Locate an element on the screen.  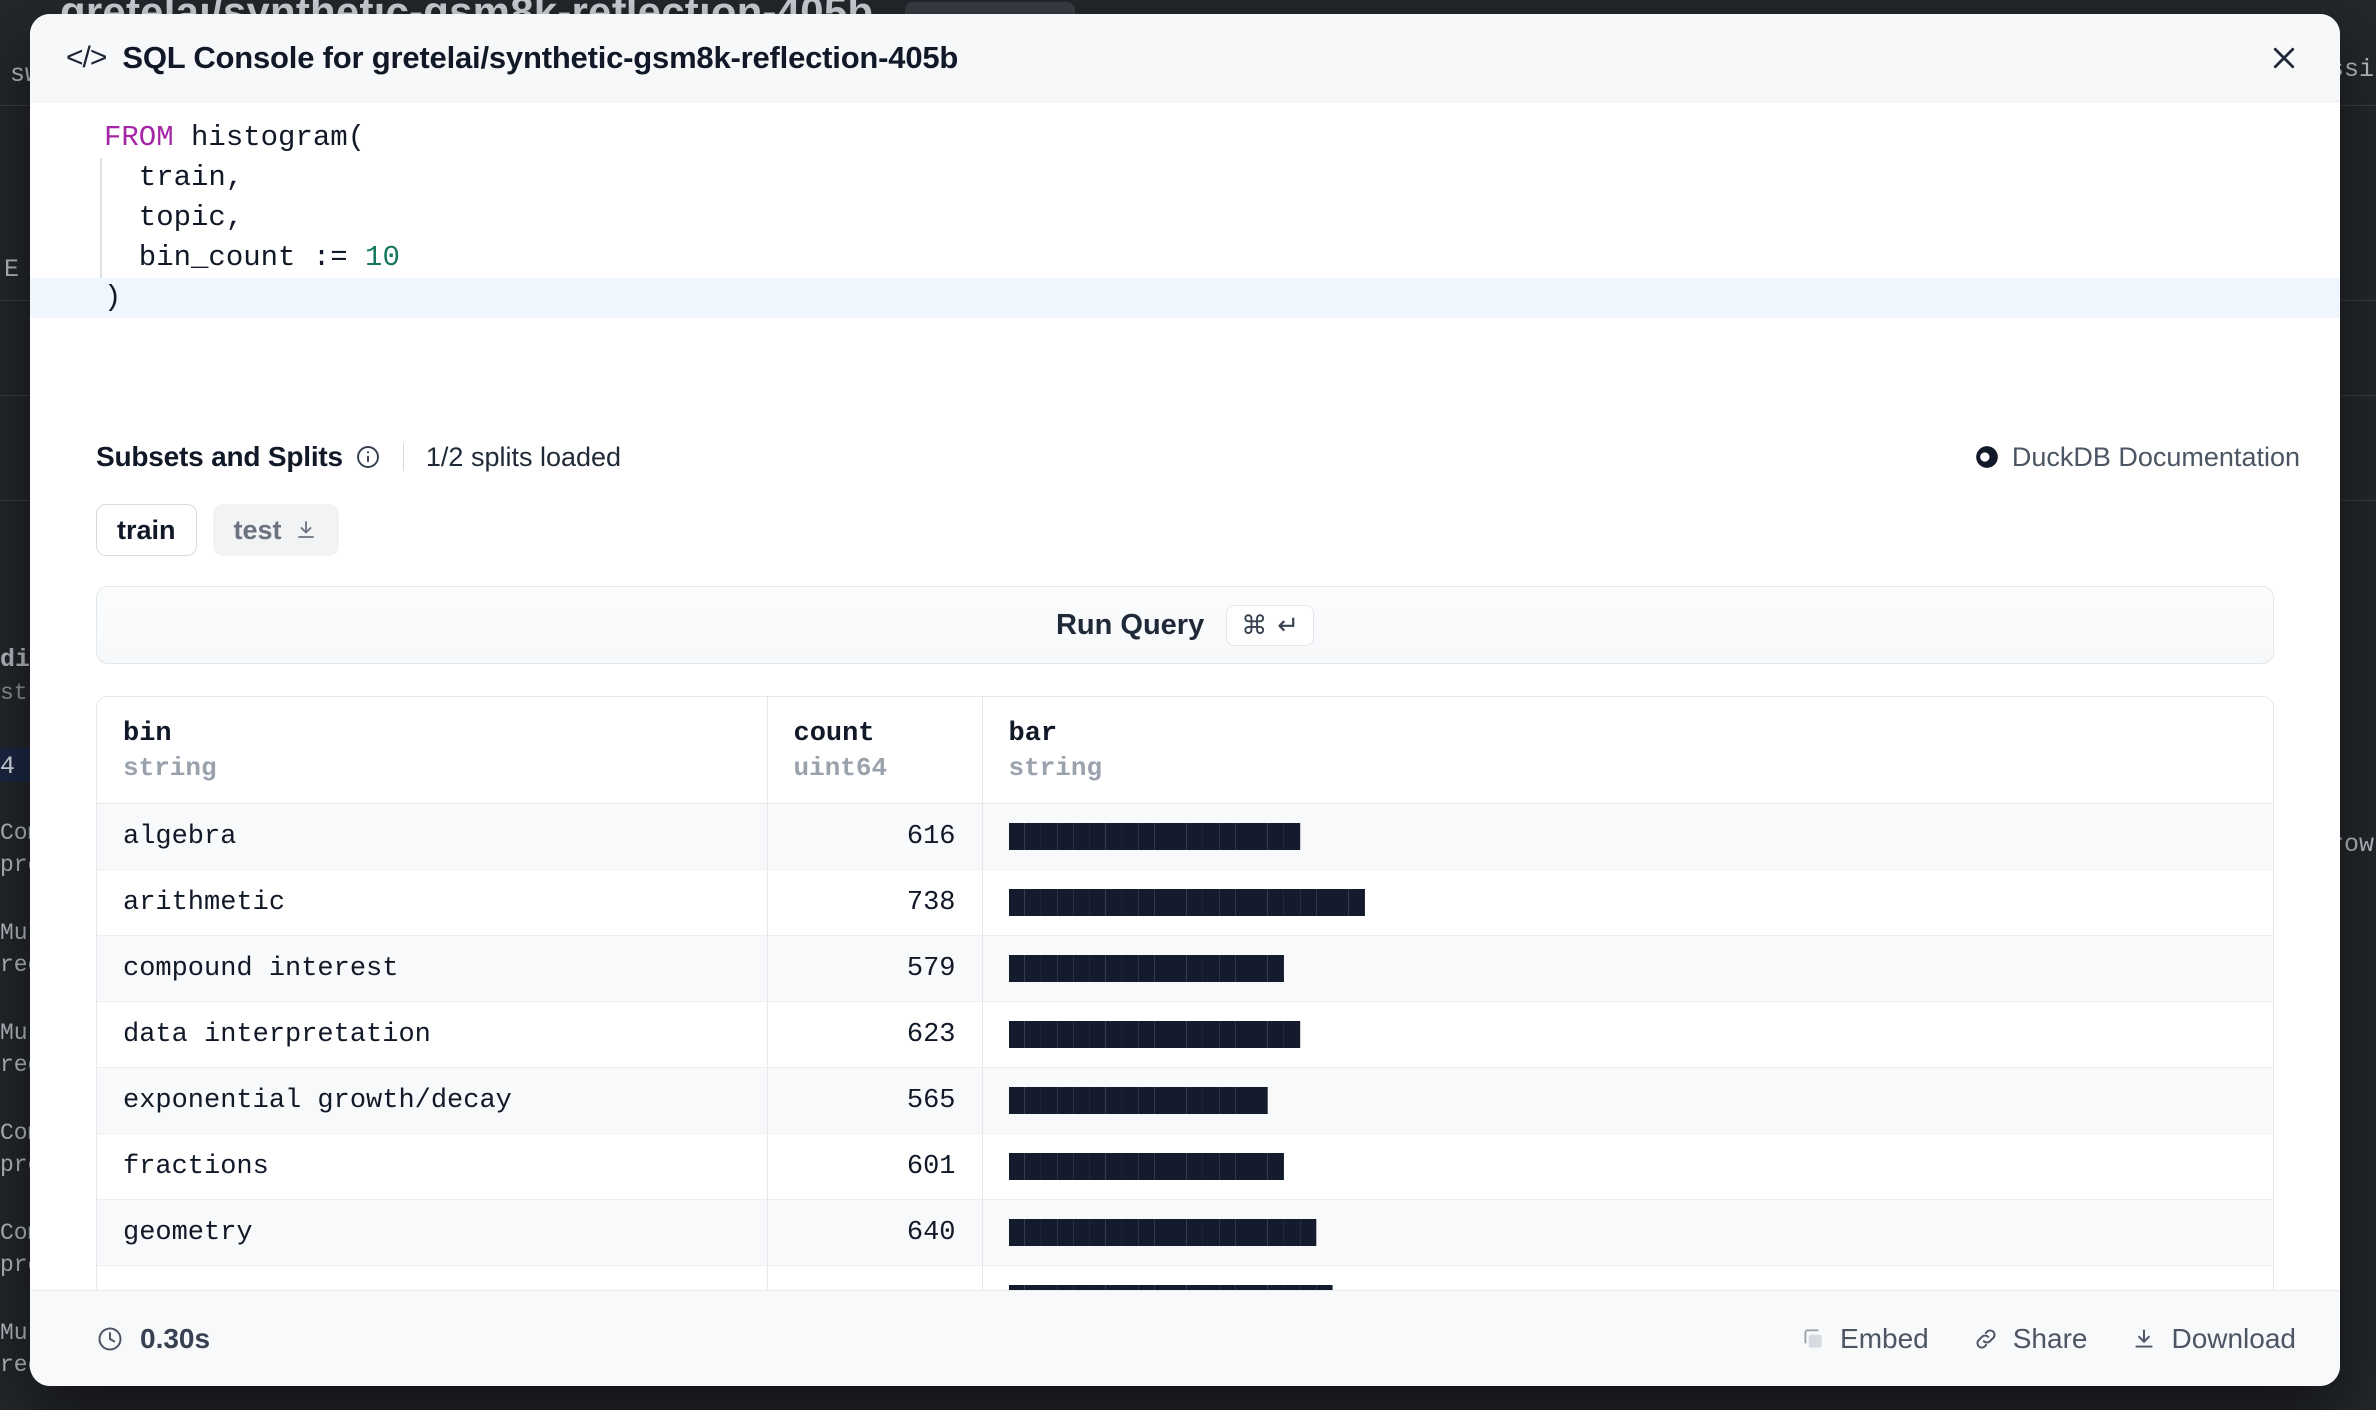
subsets-and-splits-title: Subsets and Splits is located at coordinates (219, 456).